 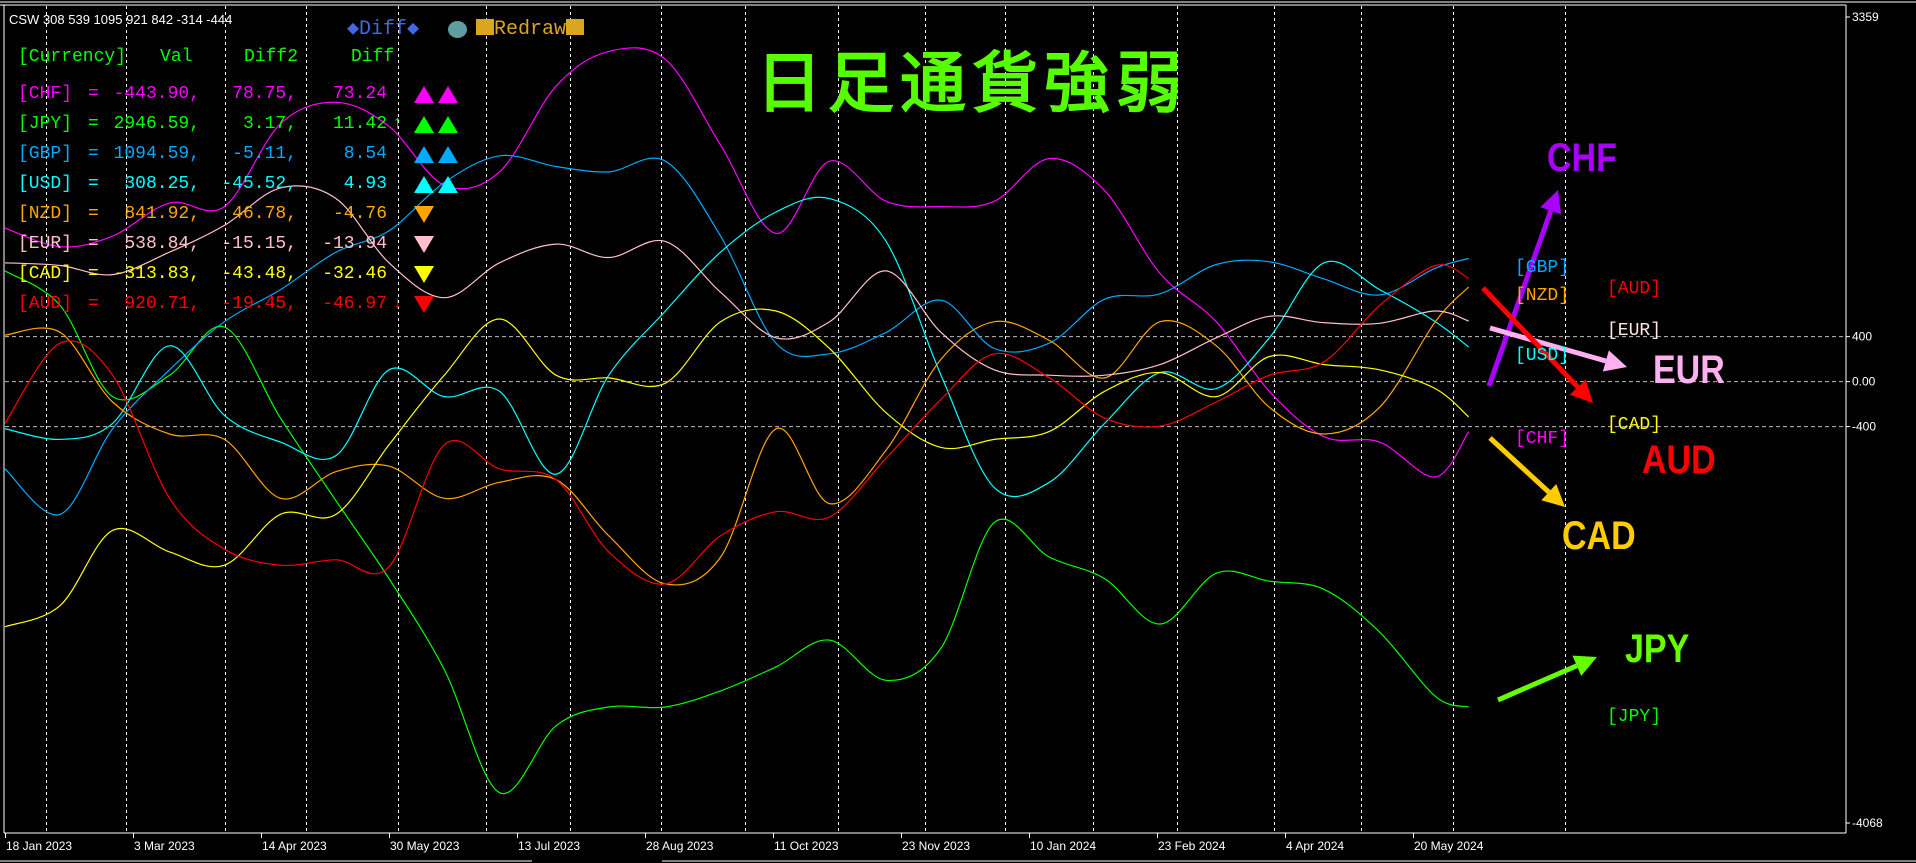 I want to click on x-tick-label: 13 Jul 2023, so click(x=549, y=846).